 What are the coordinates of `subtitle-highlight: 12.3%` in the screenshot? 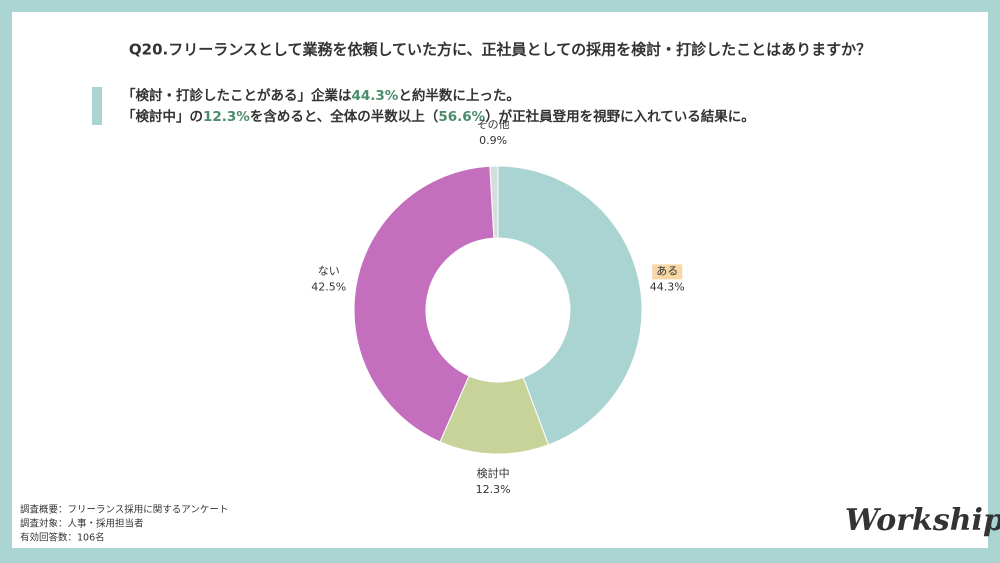 It's located at (226, 117).